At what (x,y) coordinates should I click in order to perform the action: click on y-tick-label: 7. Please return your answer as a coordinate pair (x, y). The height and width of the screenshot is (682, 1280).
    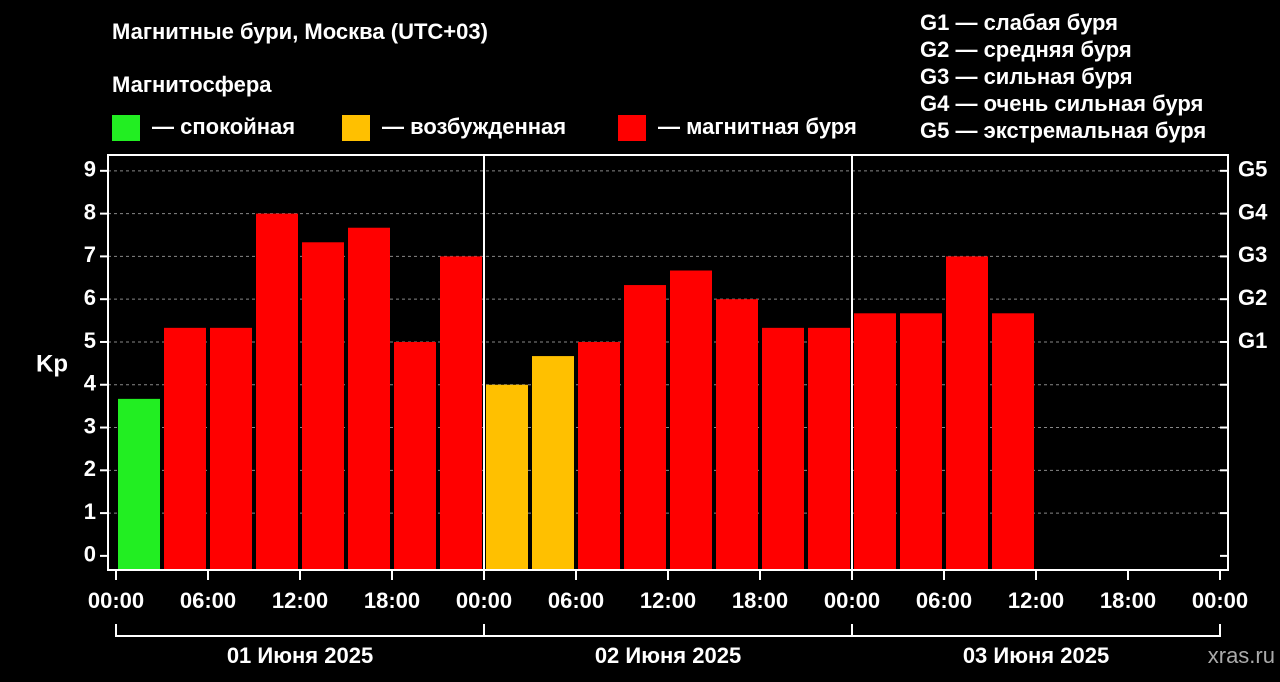
    Looking at the image, I should click on (90, 254).